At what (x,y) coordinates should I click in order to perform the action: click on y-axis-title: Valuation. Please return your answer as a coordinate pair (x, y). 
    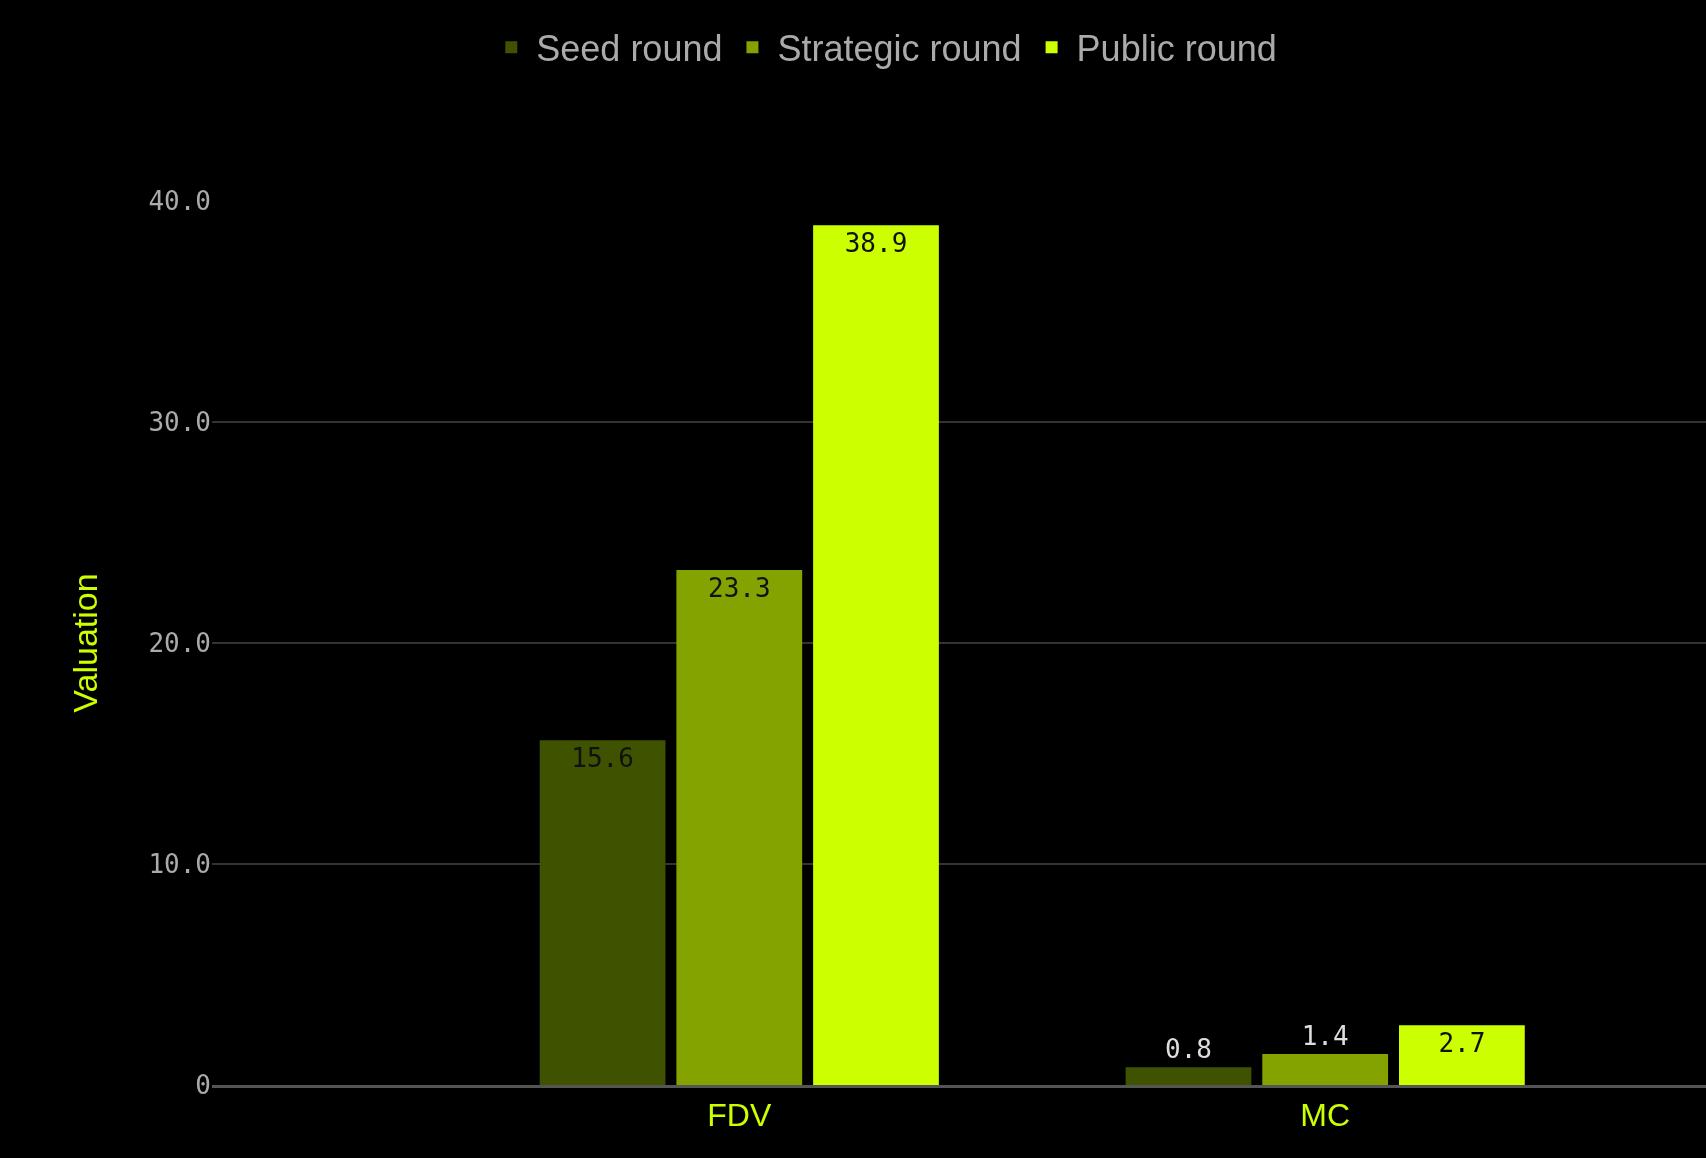
    Looking at the image, I should click on (84, 643).